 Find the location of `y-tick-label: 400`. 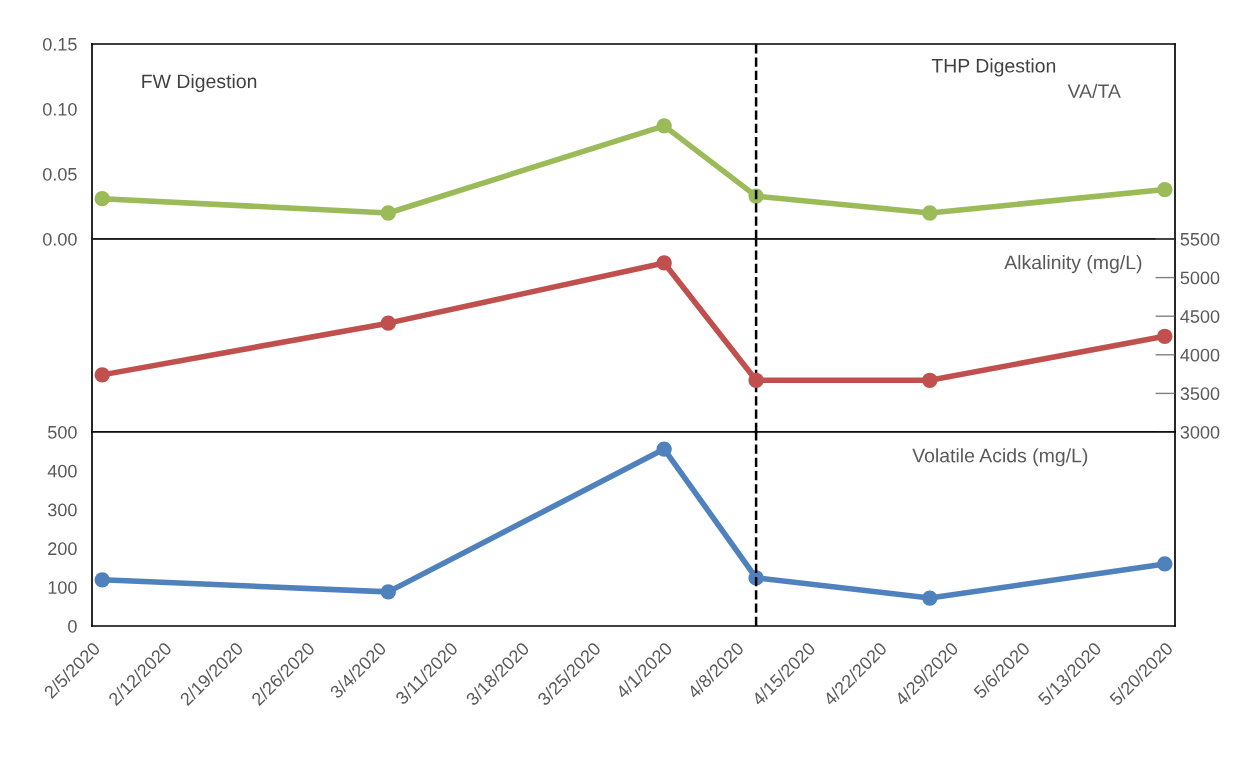

y-tick-label: 400 is located at coordinates (62, 471).